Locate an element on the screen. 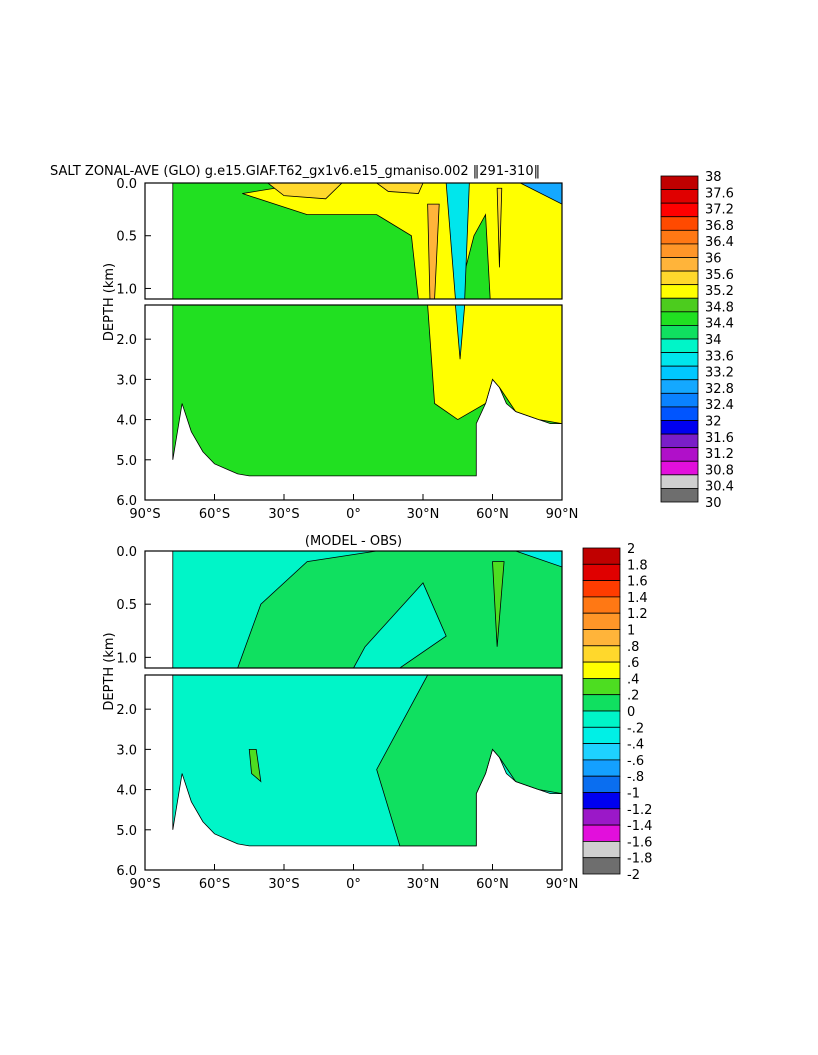  x-tick-label: 30°S is located at coordinates (283, 884).